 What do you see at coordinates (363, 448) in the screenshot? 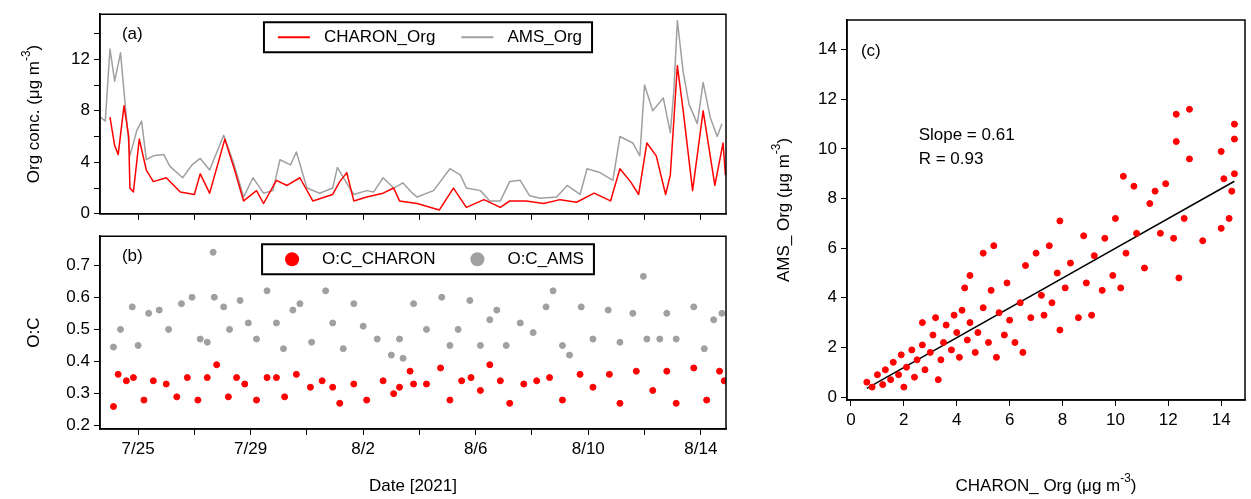
I see `x-tick-label: 8/2` at bounding box center [363, 448].